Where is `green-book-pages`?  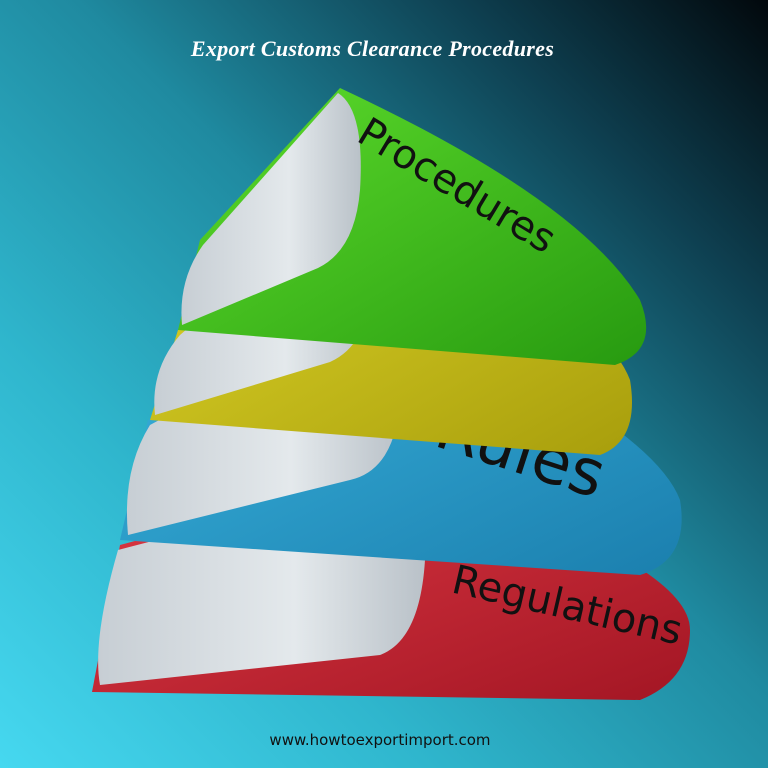
green-book-pages is located at coordinates (271, 209).